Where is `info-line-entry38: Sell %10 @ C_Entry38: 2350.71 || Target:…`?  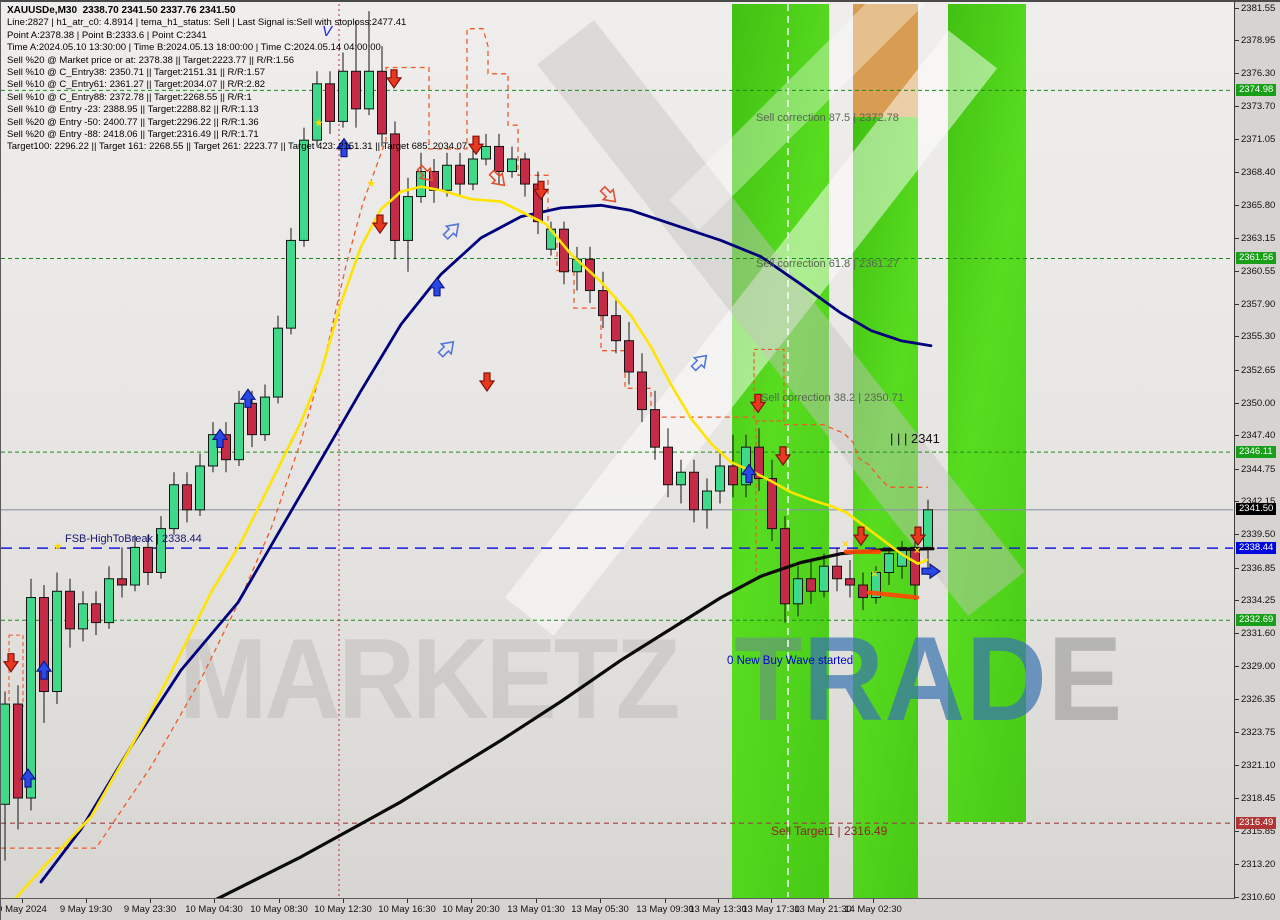
info-line-entry38: Sell %10 @ C_Entry38: 2350.71 || Target:… is located at coordinates (136, 73).